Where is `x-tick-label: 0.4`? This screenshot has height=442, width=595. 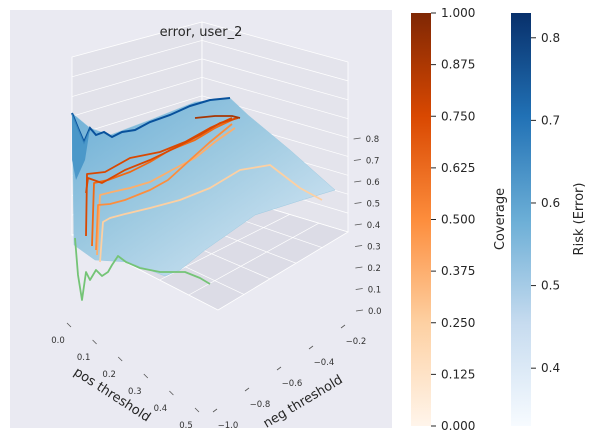
x-tick-label: 0.4 is located at coordinates (161, 409).